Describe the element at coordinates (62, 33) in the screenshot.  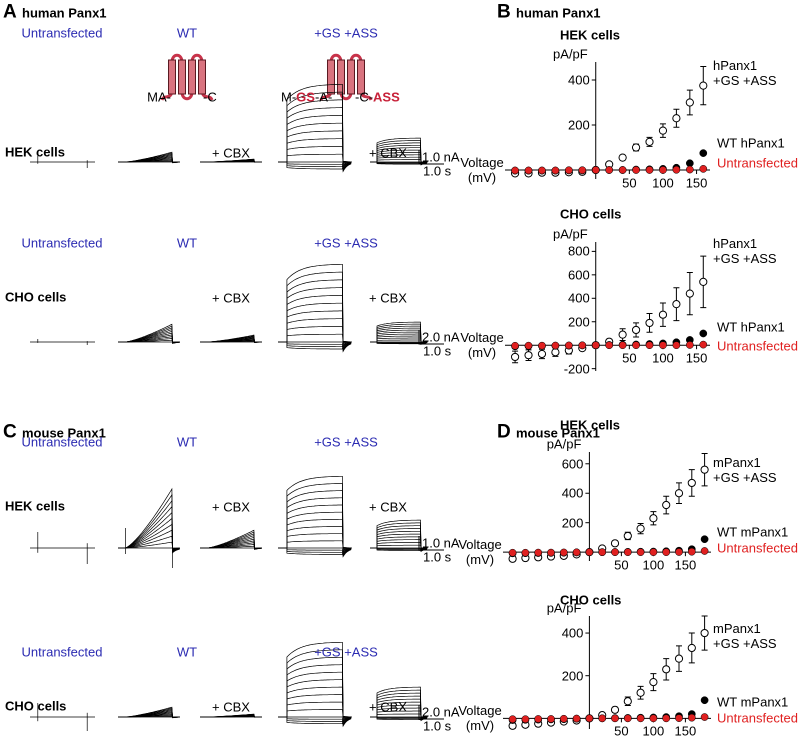
I see `column-label: Untransfected` at that location.